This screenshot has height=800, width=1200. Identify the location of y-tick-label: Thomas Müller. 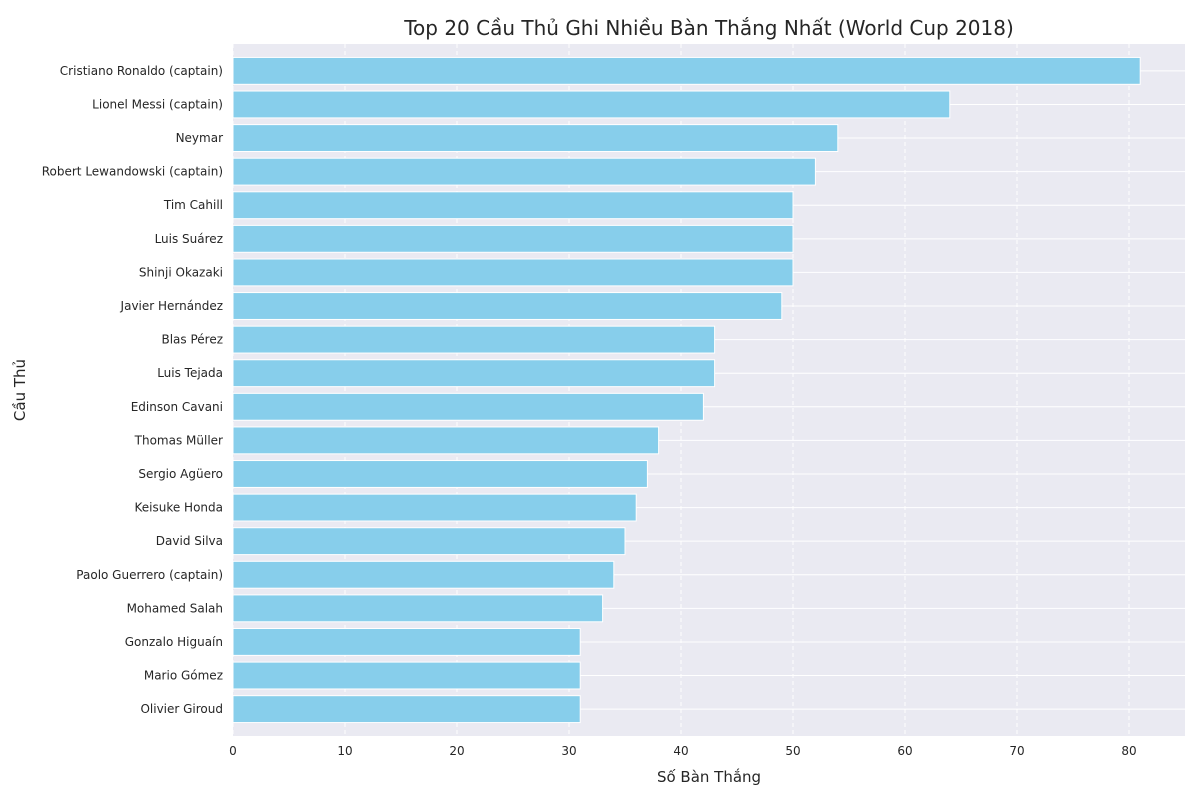
(178, 440).